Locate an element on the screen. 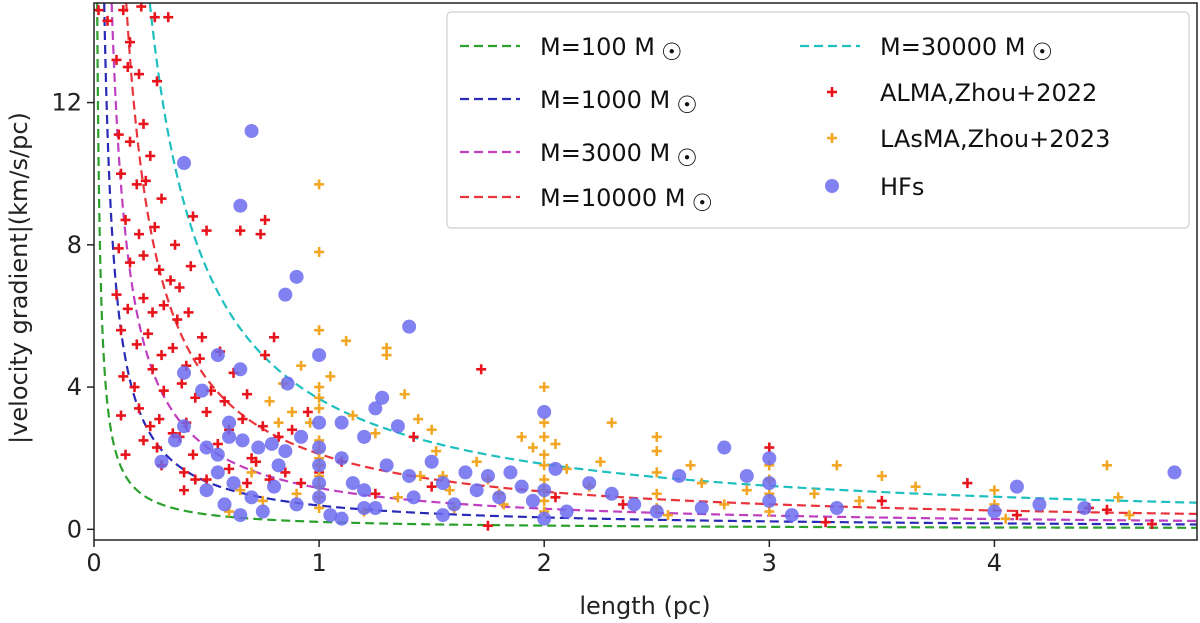 The image size is (1200, 623). x-tick-label: 3 is located at coordinates (769, 563).